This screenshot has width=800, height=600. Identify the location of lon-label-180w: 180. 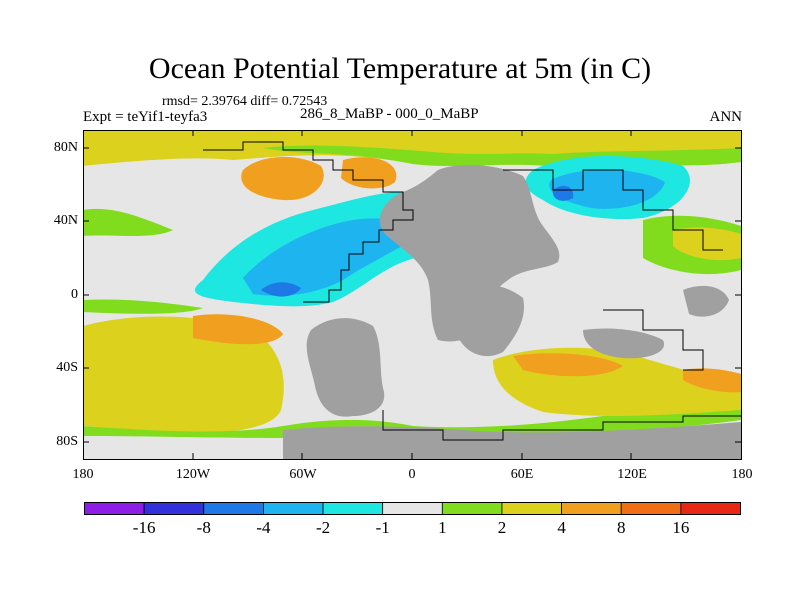
(83, 474).